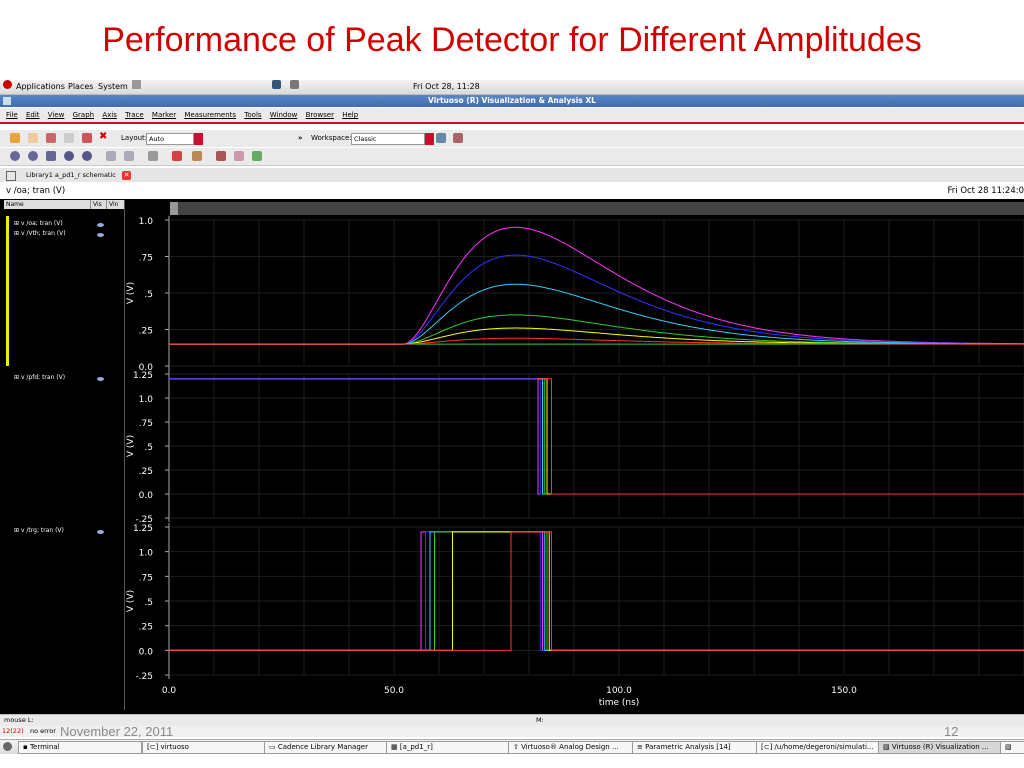 This screenshot has width=1024, height=768. What do you see at coordinates (51, 138) in the screenshot?
I see `cut-icon` at bounding box center [51, 138].